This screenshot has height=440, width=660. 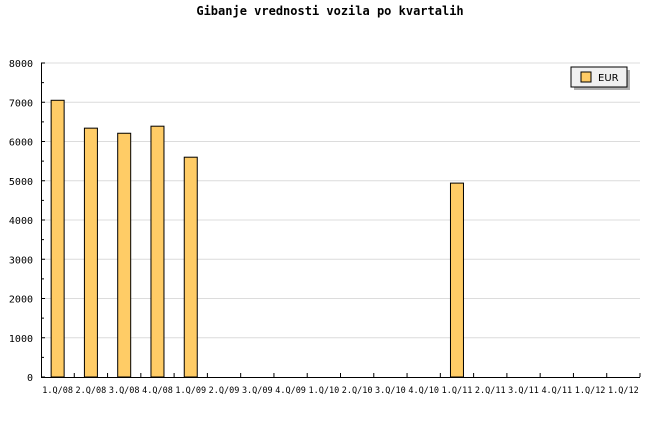 I want to click on y-tick-label: 1000, so click(x=21, y=339).